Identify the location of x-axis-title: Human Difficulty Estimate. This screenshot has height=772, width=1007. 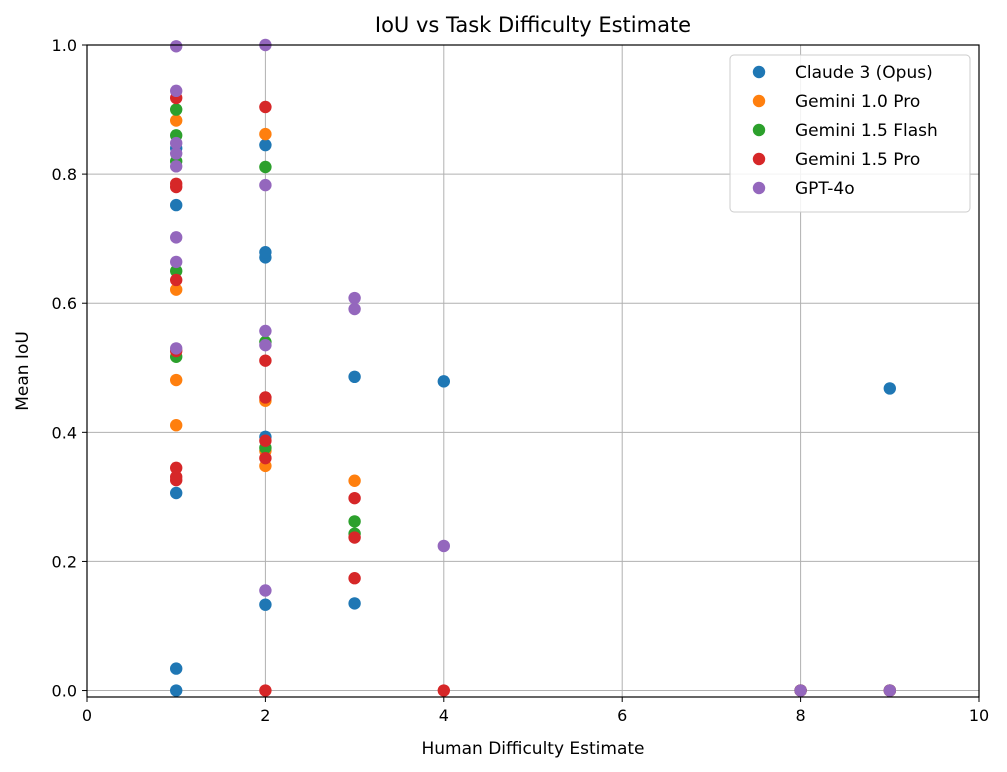
(532, 749).